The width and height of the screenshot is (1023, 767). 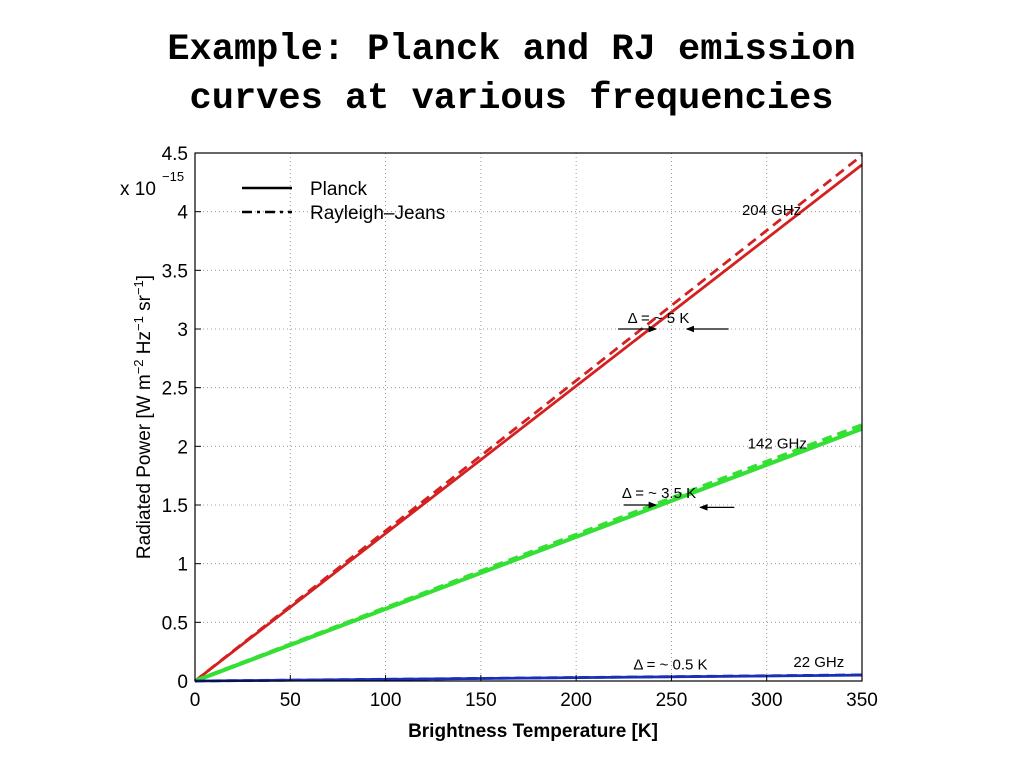 I want to click on y-exponent-power: −15, so click(x=173, y=176).